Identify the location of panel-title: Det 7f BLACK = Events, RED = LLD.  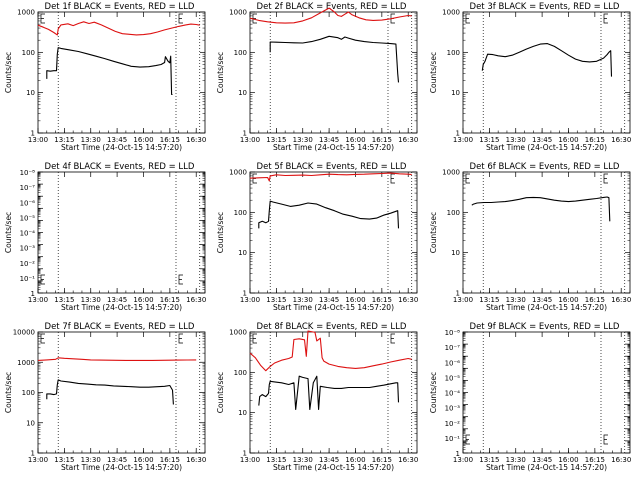
(120, 327).